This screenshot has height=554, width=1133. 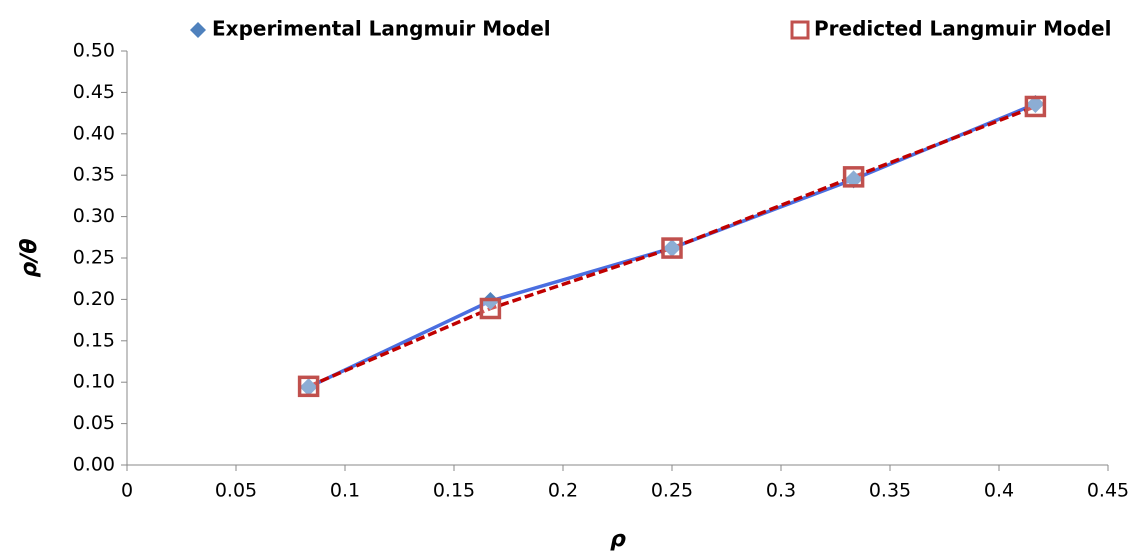 What do you see at coordinates (94, 382) in the screenshot?
I see `y-tick-label: 0.10` at bounding box center [94, 382].